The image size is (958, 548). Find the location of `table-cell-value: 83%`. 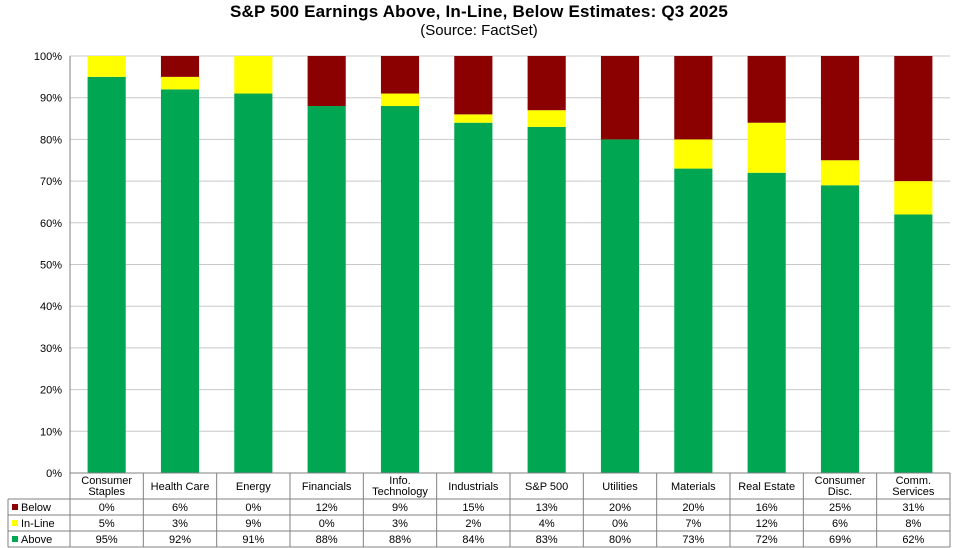

table-cell-value: 83% is located at coordinates (547, 540).